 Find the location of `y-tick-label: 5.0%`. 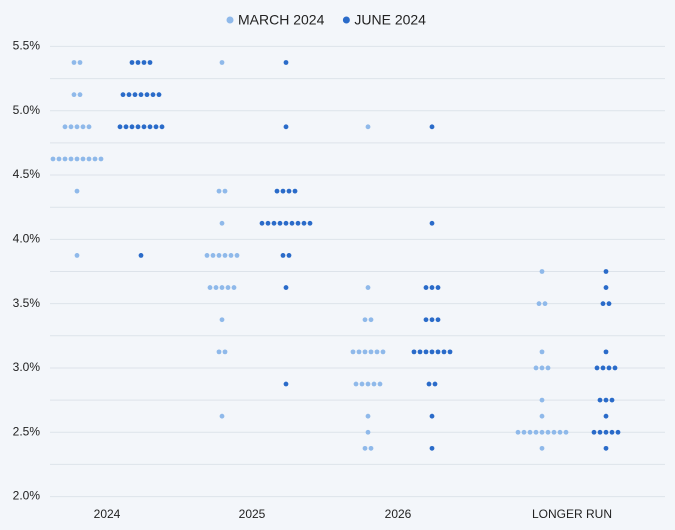

y-tick-label: 5.0% is located at coordinates (27, 110).